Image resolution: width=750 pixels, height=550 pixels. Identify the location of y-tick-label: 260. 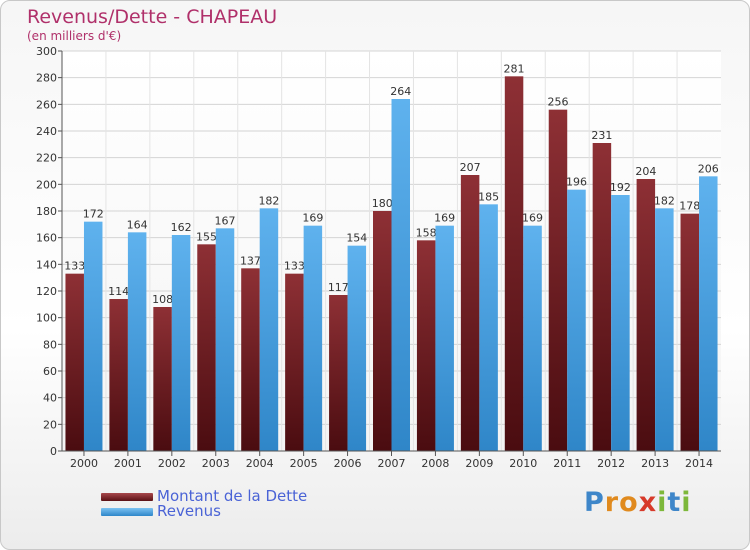
(46, 104).